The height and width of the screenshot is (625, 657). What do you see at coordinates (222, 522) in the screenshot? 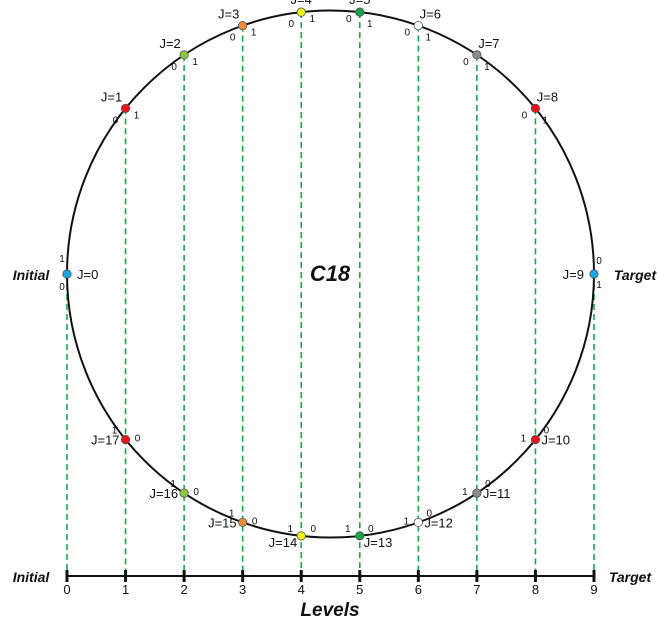
I see `node-label: J=15` at bounding box center [222, 522].